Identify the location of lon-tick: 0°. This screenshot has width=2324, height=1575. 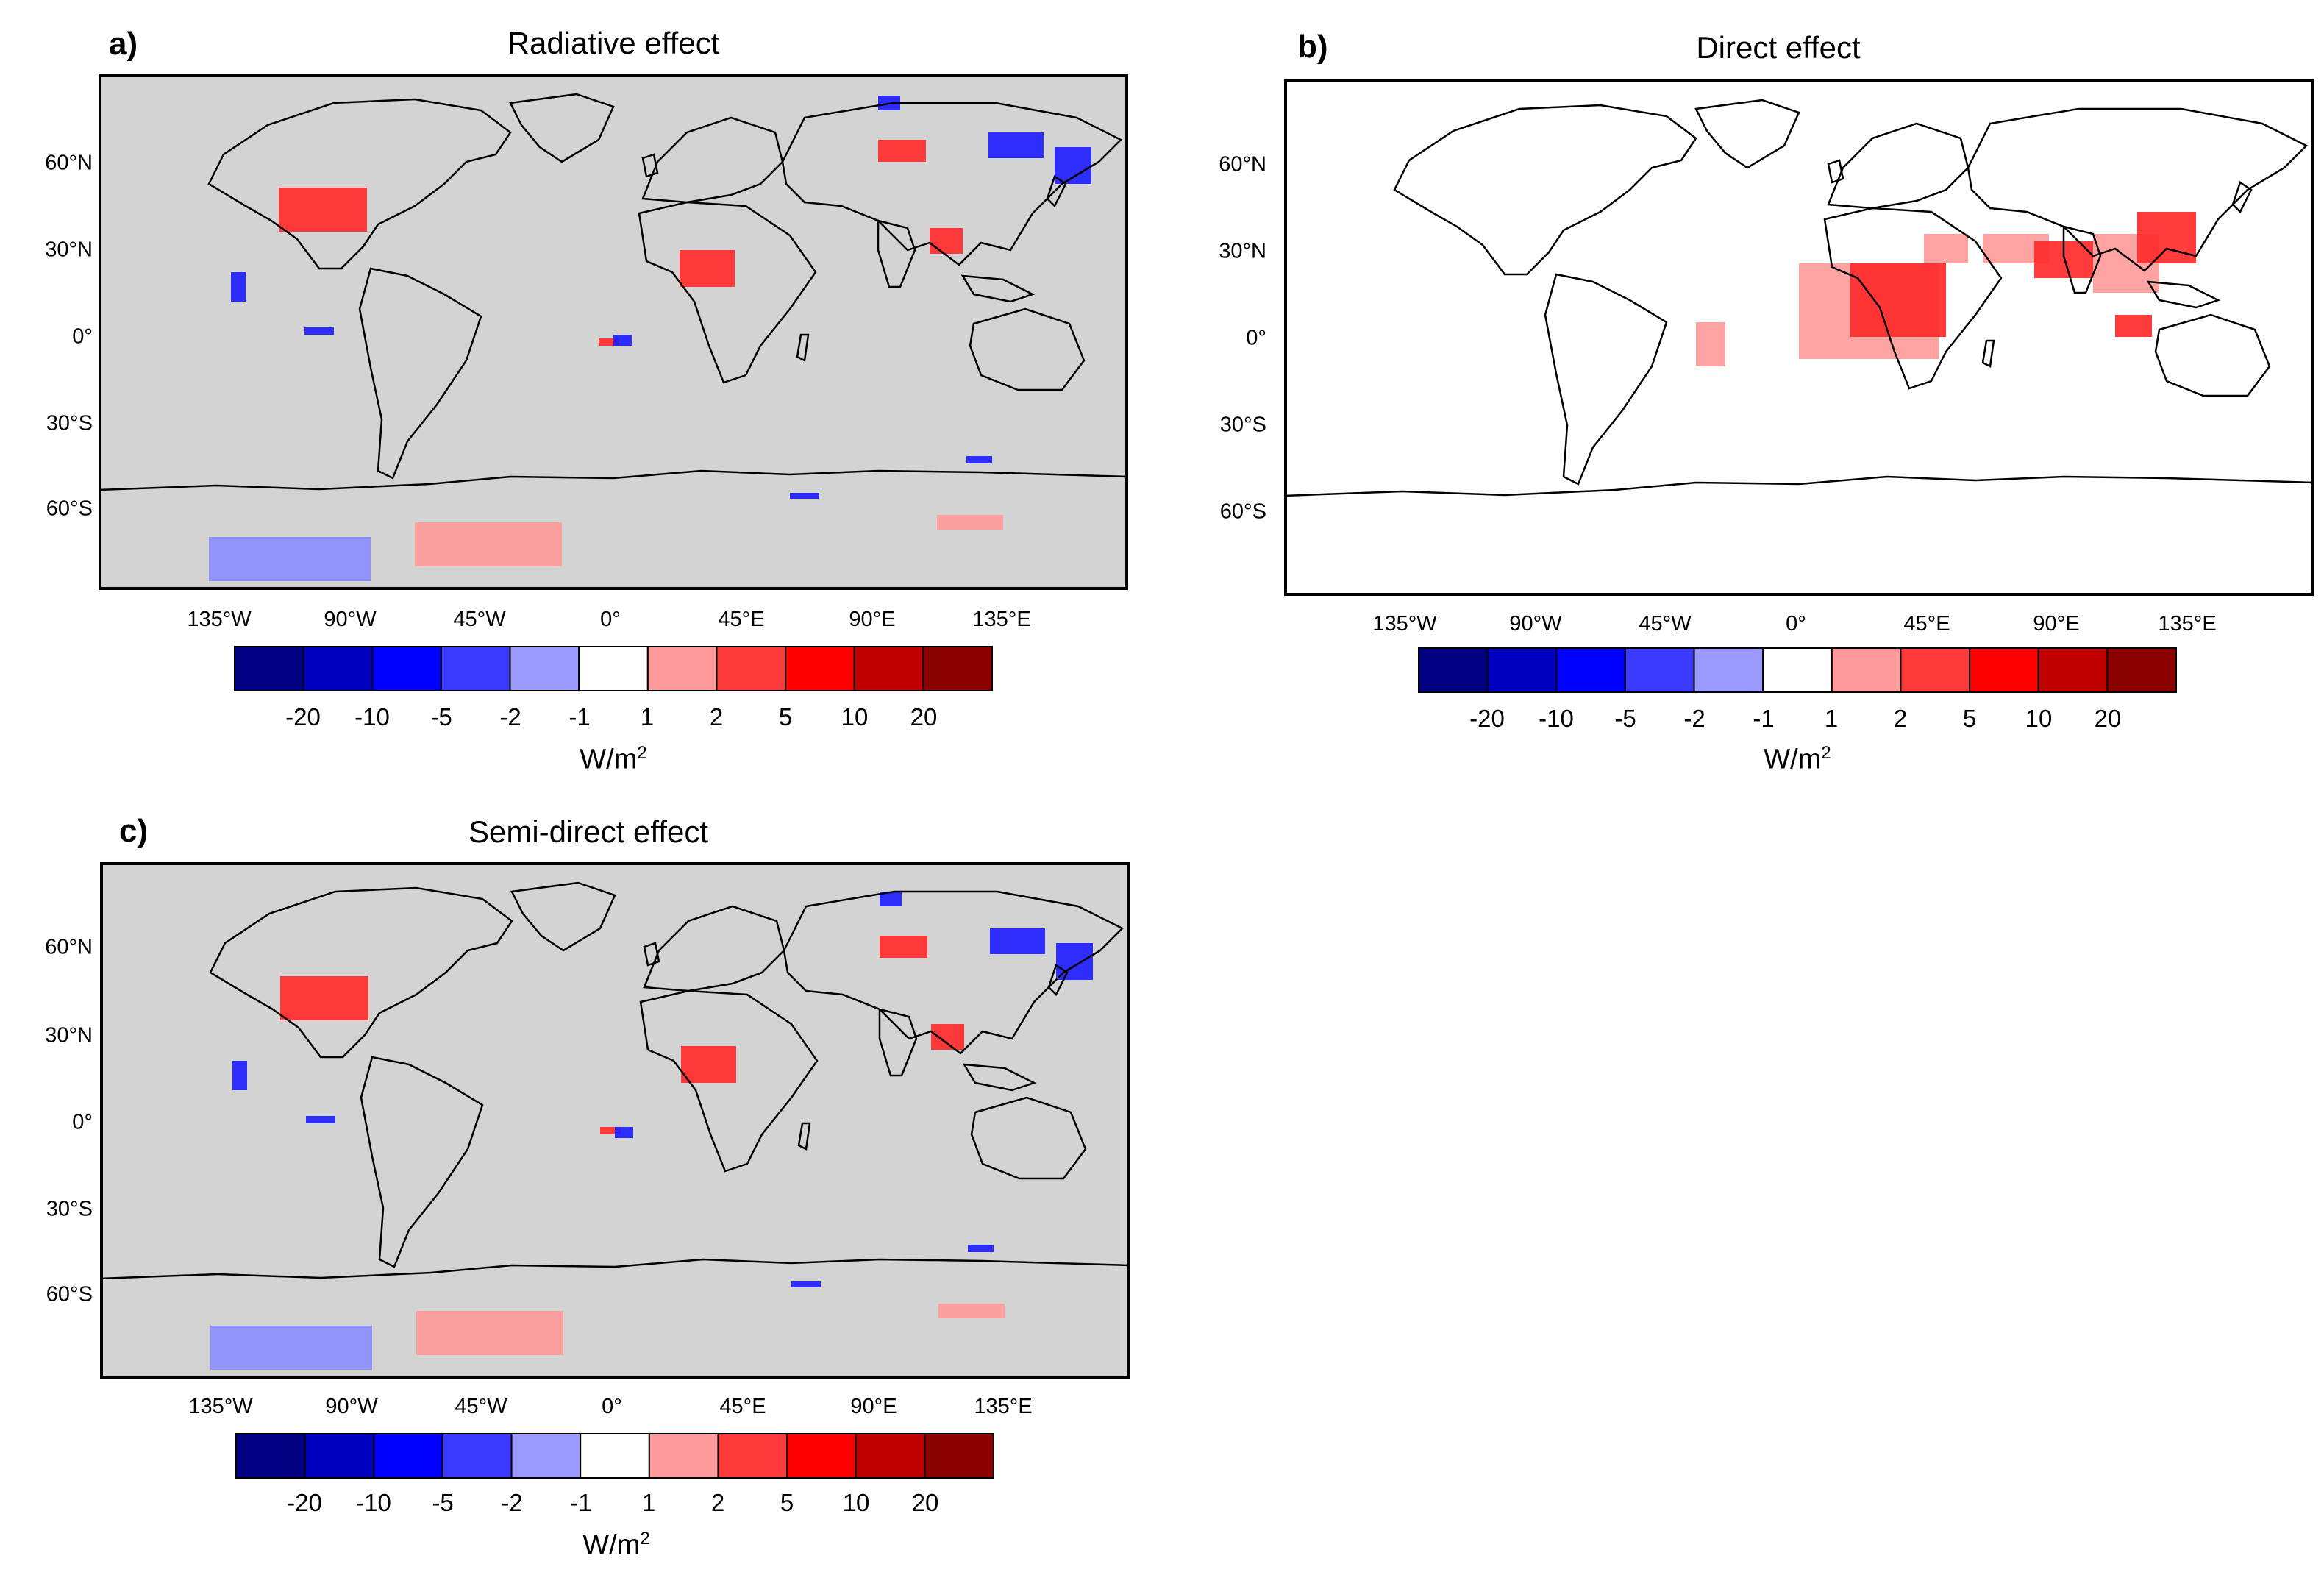
(612, 1406).